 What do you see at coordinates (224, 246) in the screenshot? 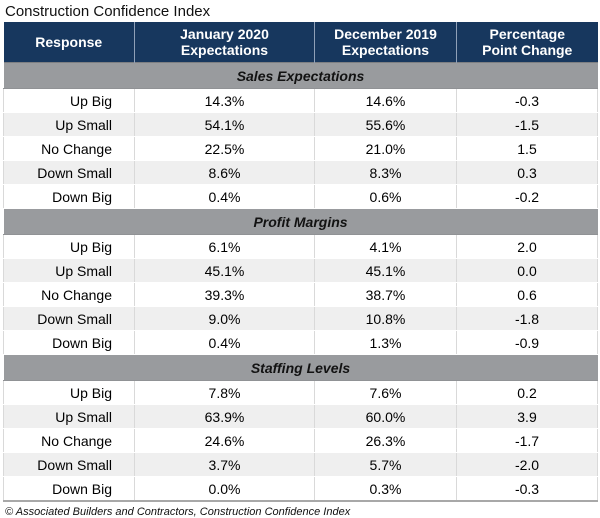
I see `jan-2020-cell: 6.1%` at bounding box center [224, 246].